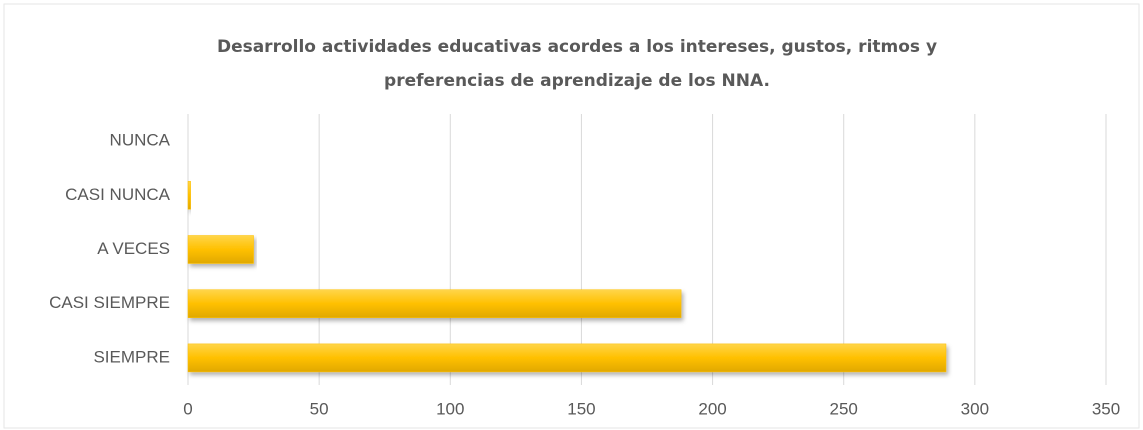 Image resolution: width=1143 pixels, height=430 pixels. What do you see at coordinates (140, 140) in the screenshot?
I see `y-tick-label: NUNCA` at bounding box center [140, 140].